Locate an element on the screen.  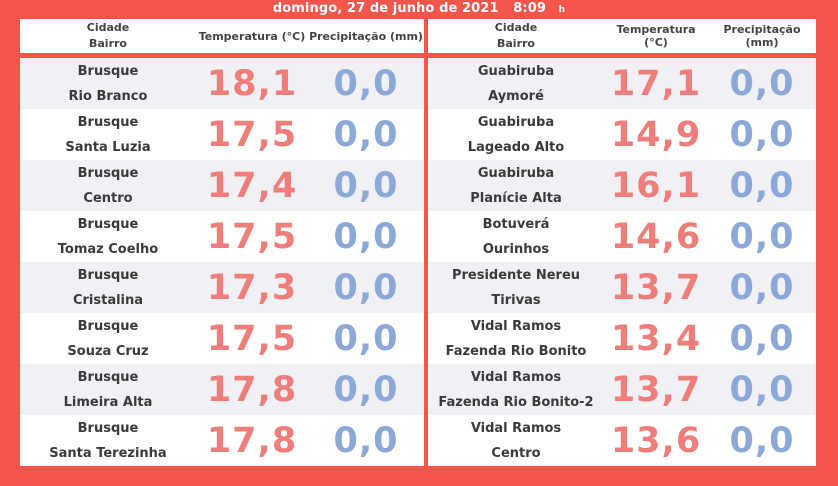
station-location: Vidal Ramos Fazenda Rio Bonito is located at coordinates (516, 339).